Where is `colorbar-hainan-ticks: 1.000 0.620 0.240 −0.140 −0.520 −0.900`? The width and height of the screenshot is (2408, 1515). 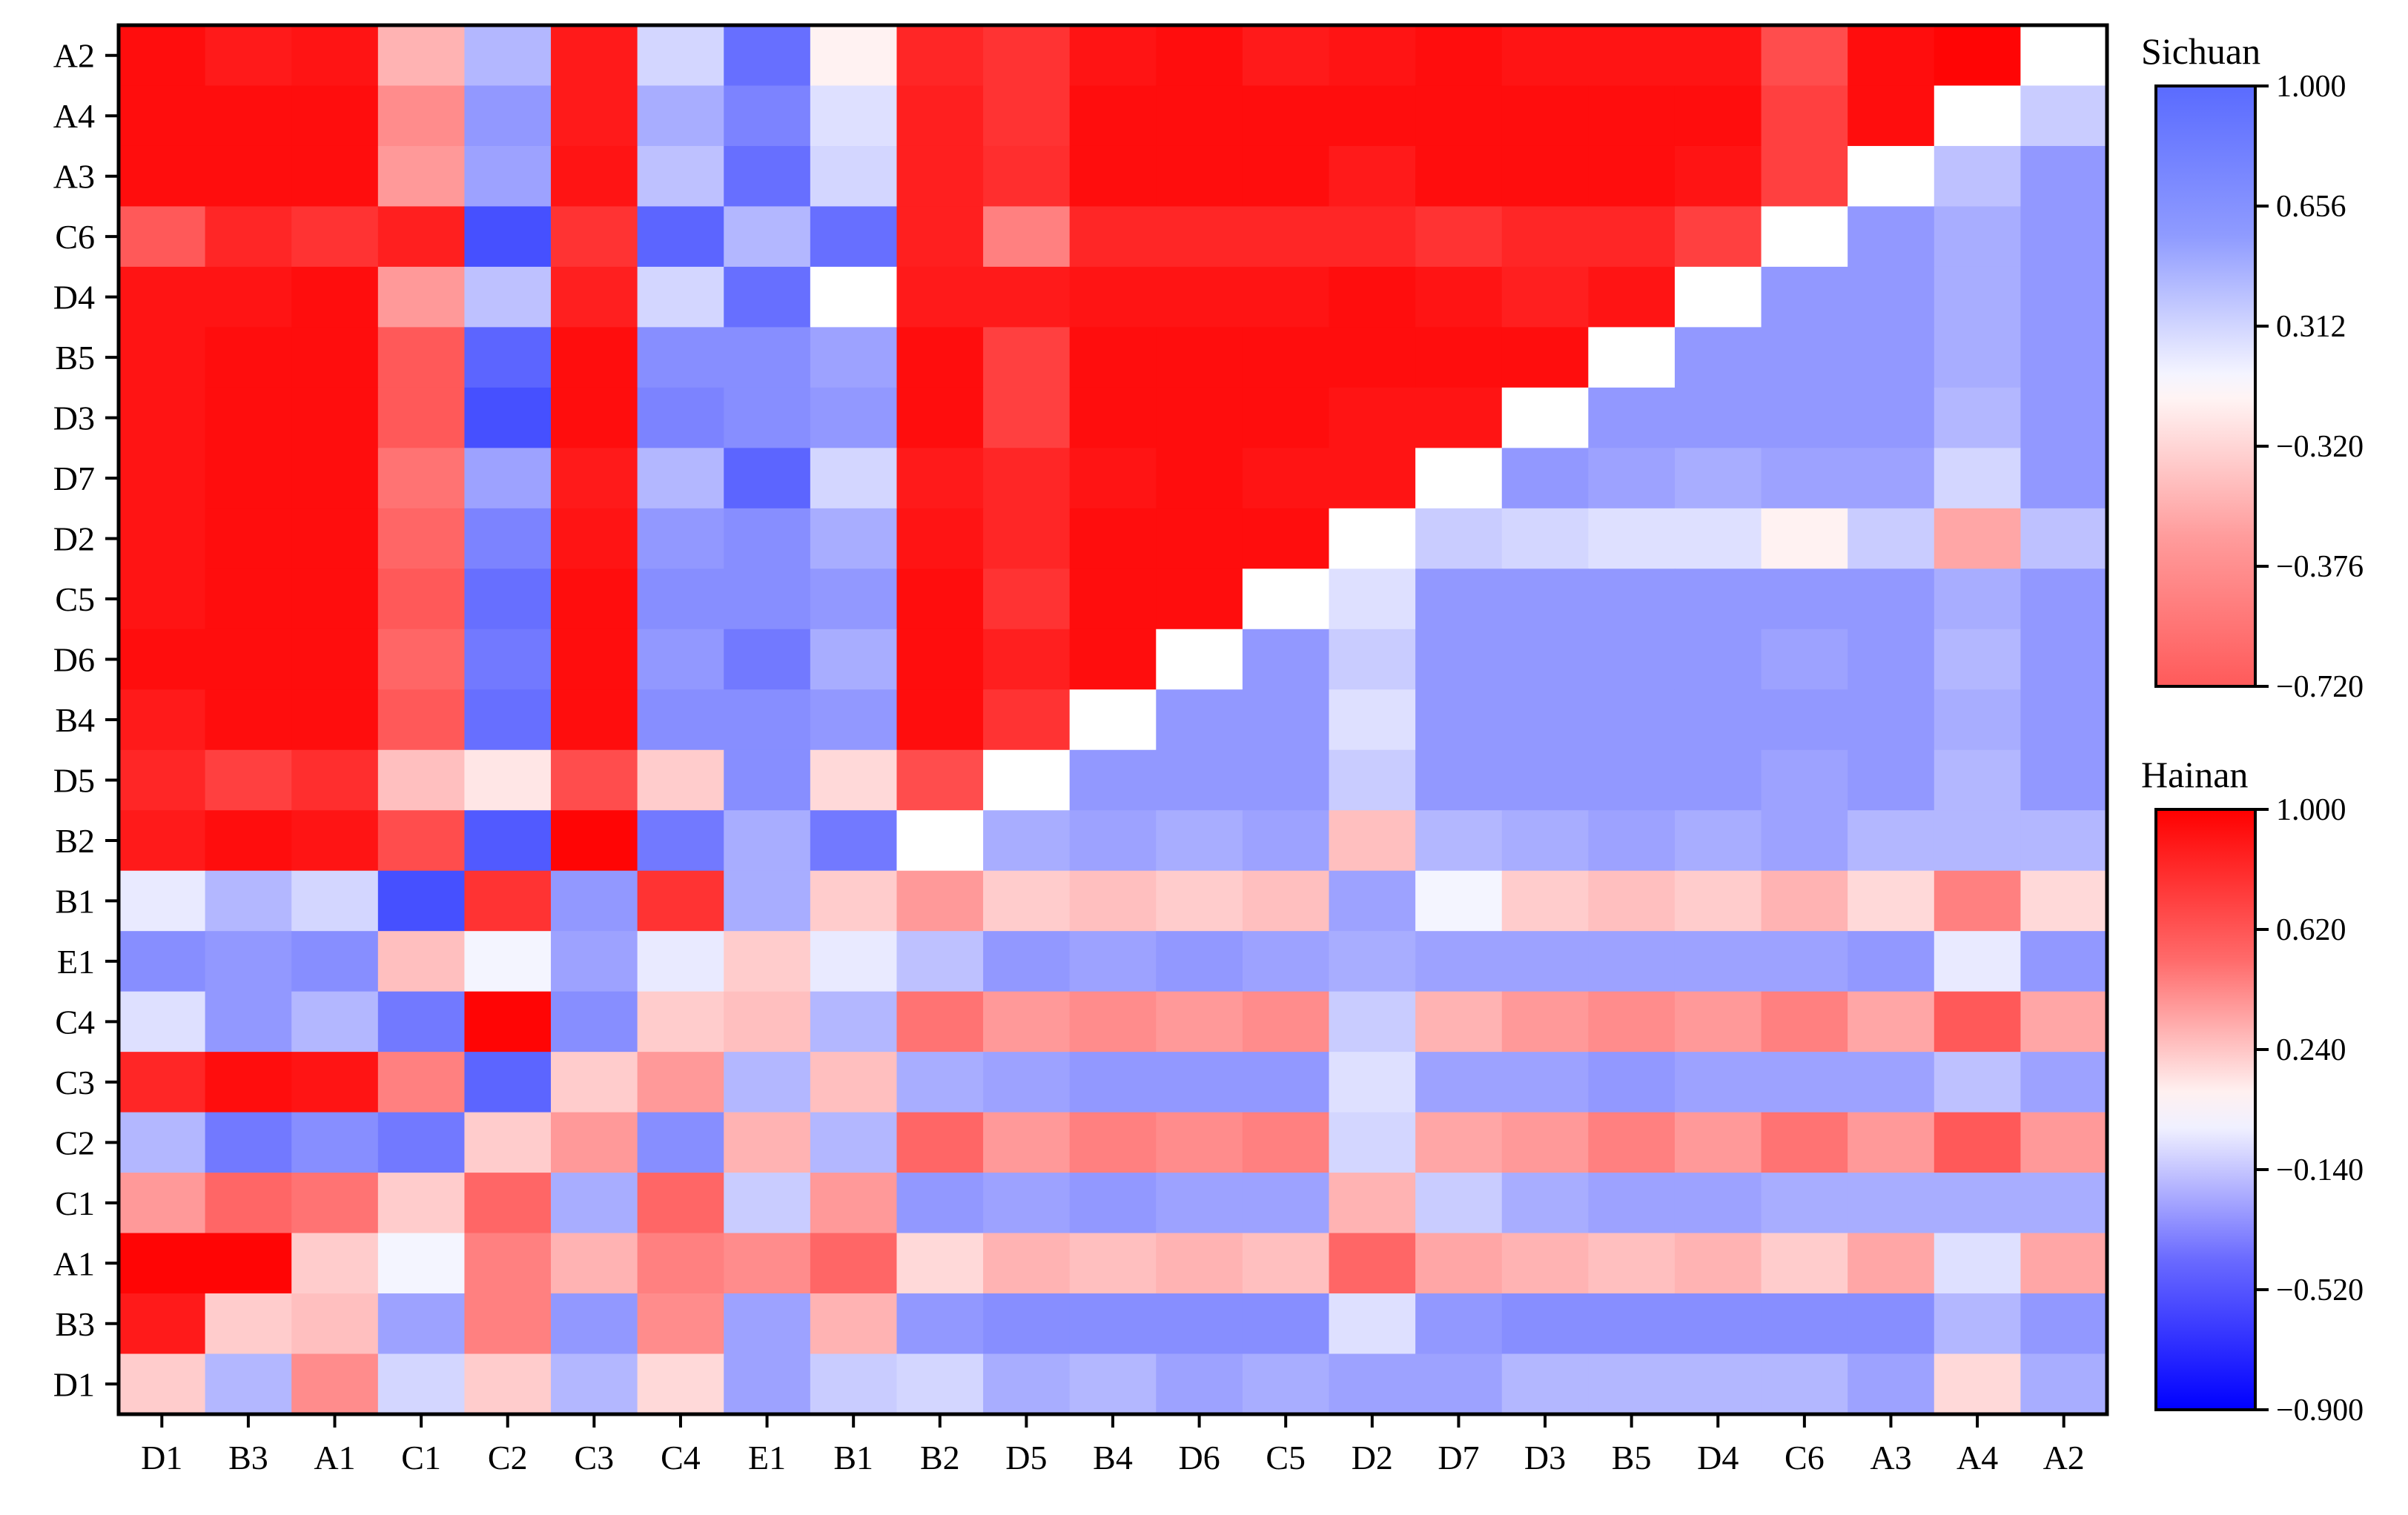
colorbar-hainan-ticks: 1.000 0.620 0.240 −0.140 −0.520 −0.900 is located at coordinates (2309, 1110).